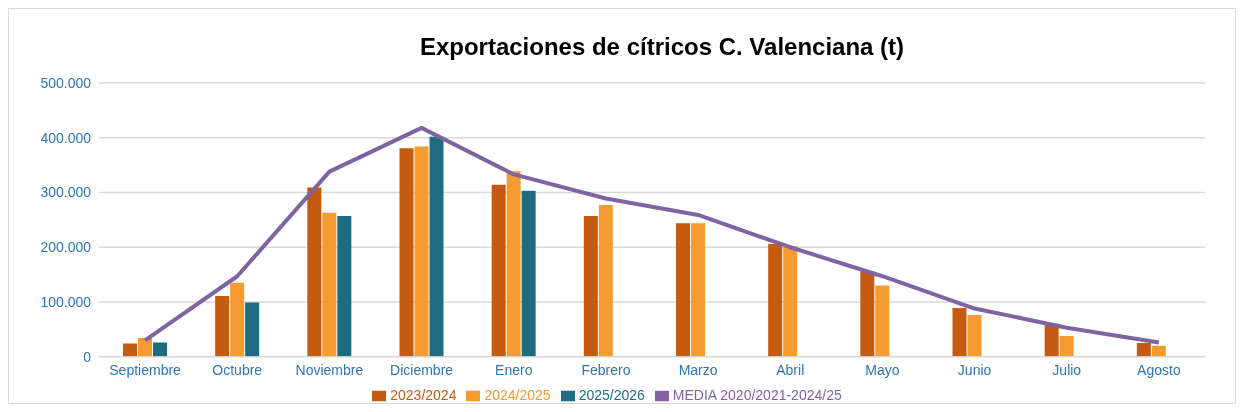  I want to click on x-tick-label: Junio, so click(974, 369).